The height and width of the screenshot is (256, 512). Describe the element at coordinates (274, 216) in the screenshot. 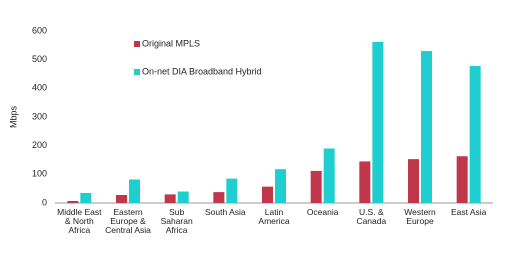

I see `x-tick-label: Latin America` at that location.